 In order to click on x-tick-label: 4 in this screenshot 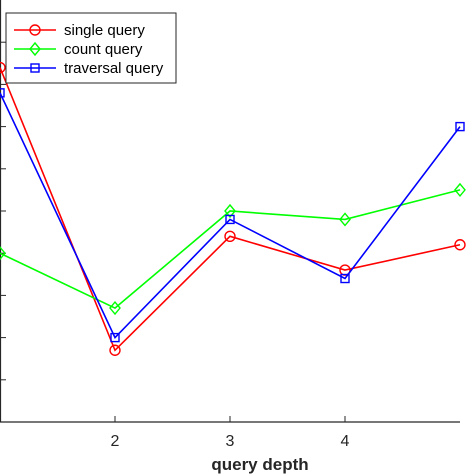, I will do `click(345, 441)`.